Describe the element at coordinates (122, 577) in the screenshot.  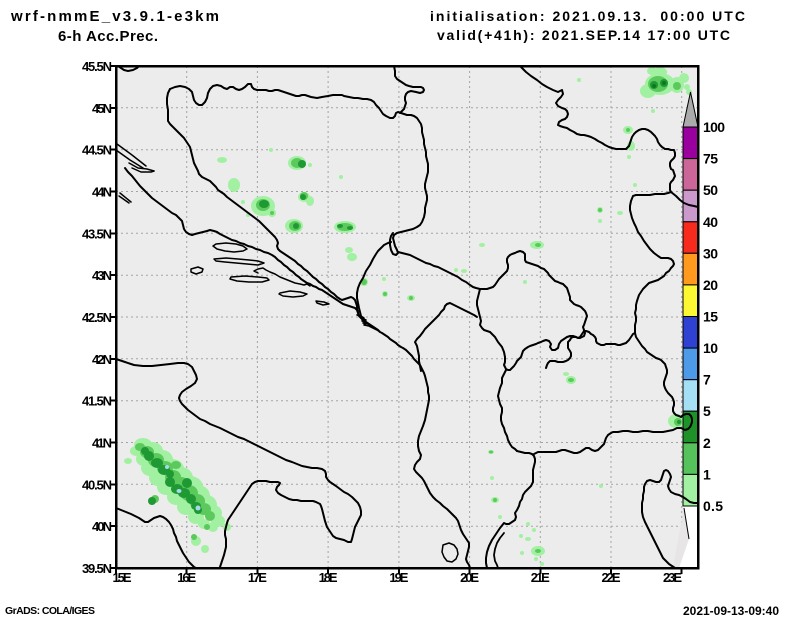
I see `svg-text: 15E` at that location.